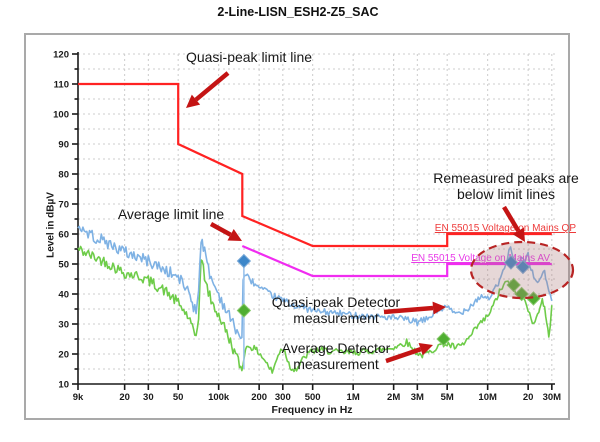  What do you see at coordinates (283, 397) in the screenshot?
I see `x-tick-label: 300` at bounding box center [283, 397].